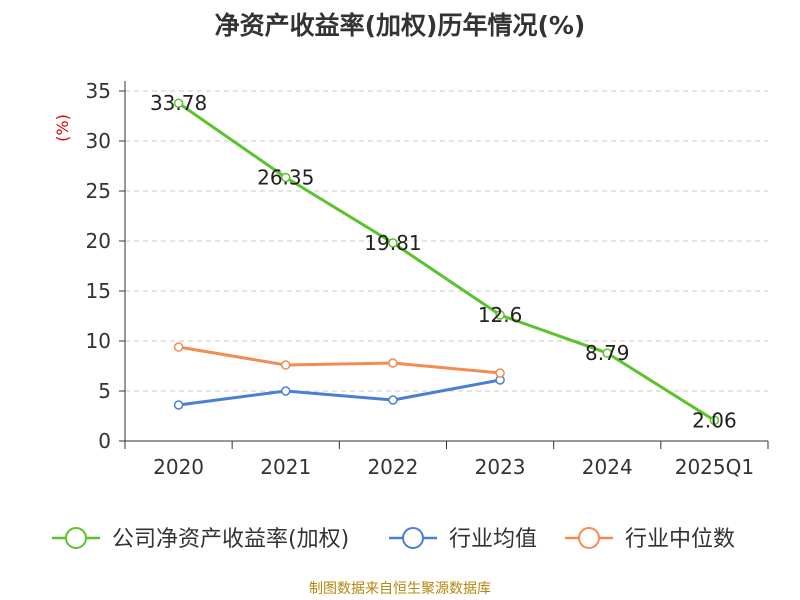  What do you see at coordinates (680, 539) in the screenshot?
I see `legend-label: 行业中位数` at bounding box center [680, 539].